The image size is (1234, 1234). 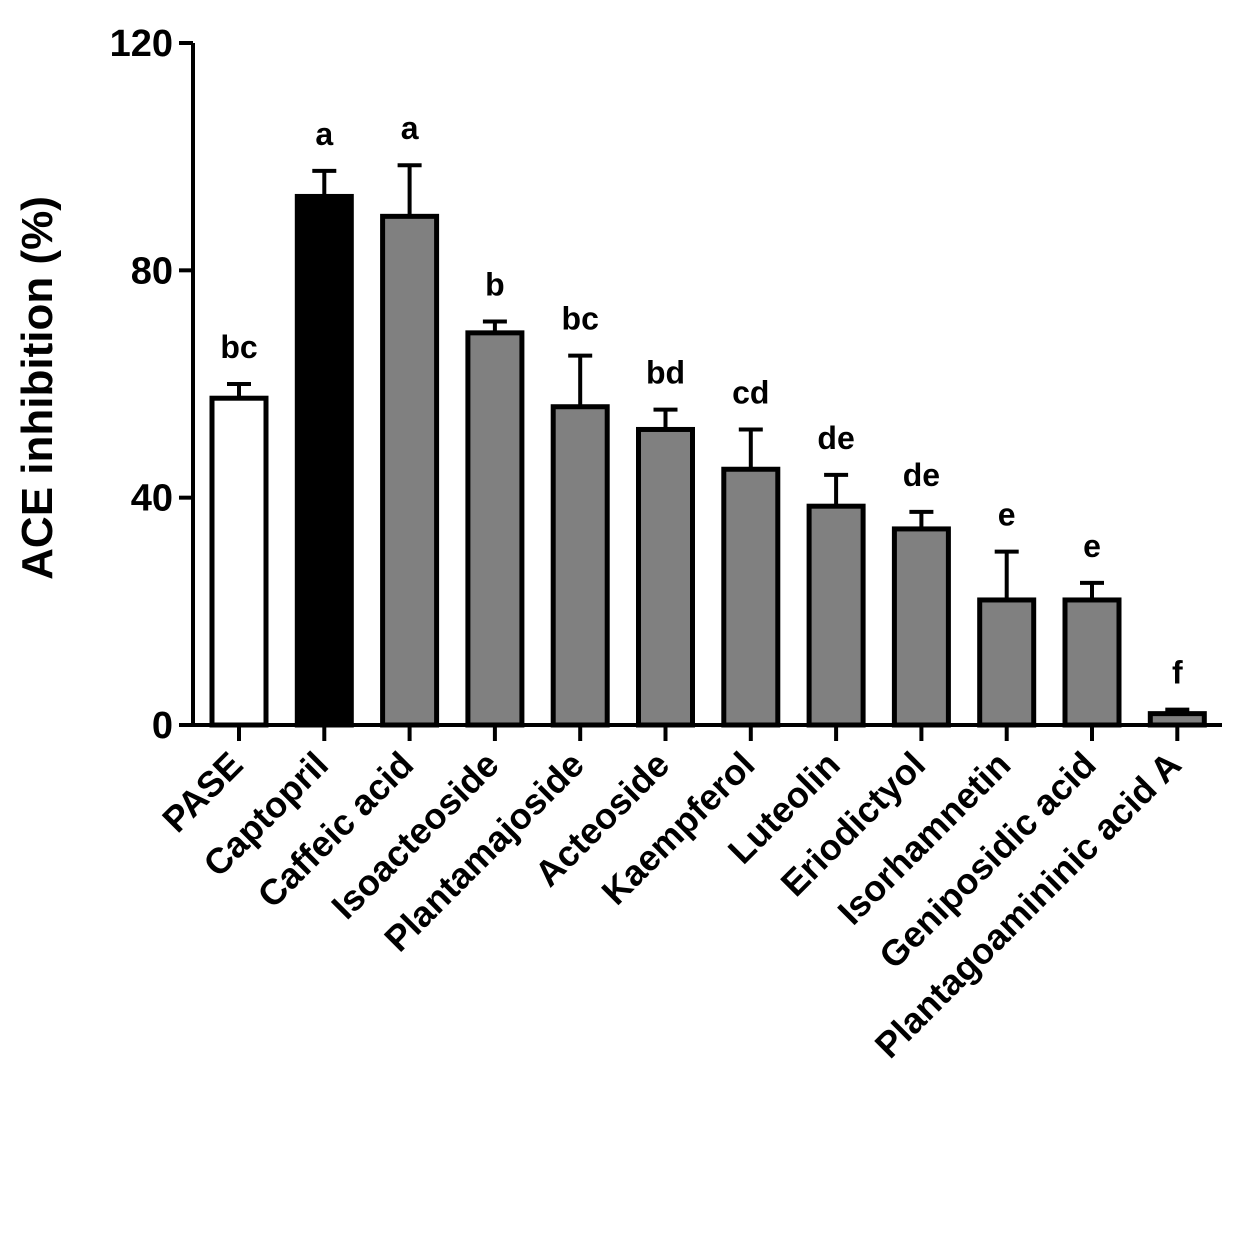 What do you see at coordinates (1177, 673) in the screenshot?
I see `significance-letter: f` at bounding box center [1177, 673].